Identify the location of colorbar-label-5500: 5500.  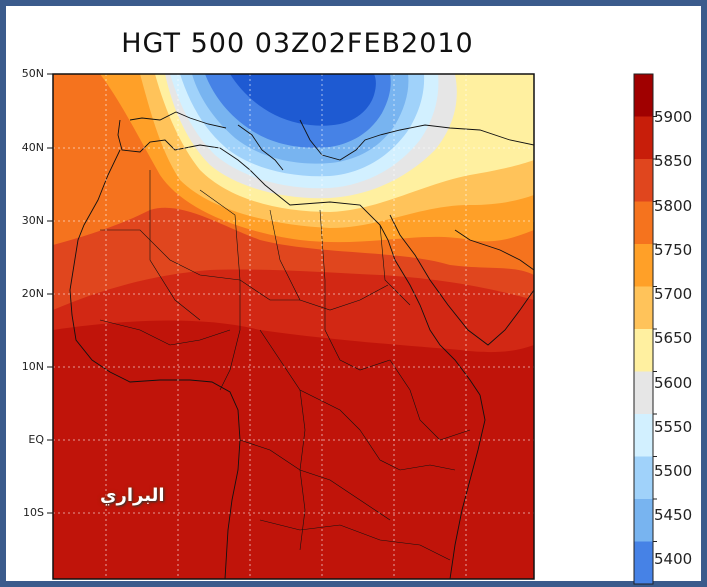
(673, 471).